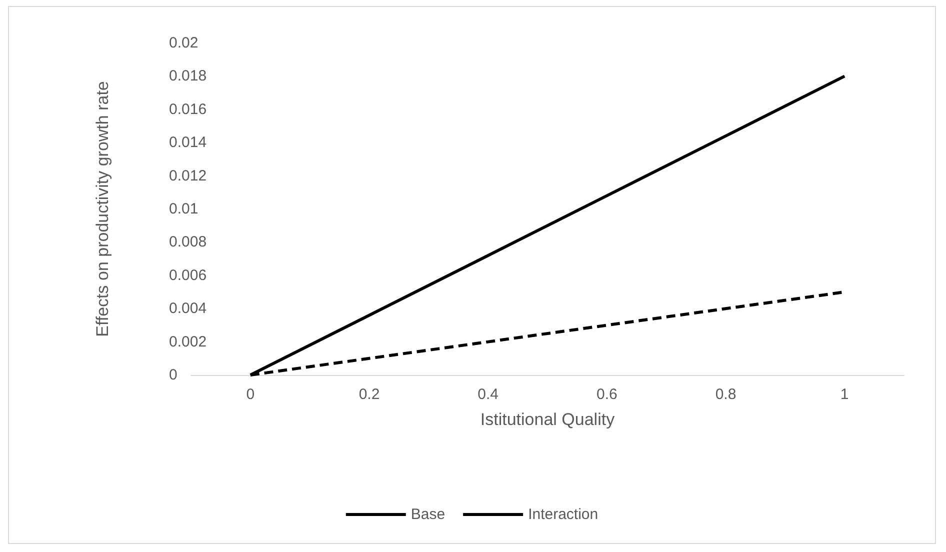 The height and width of the screenshot is (552, 946). Describe the element at coordinates (369, 394) in the screenshot. I see `x-tick-label: 0.2` at that location.